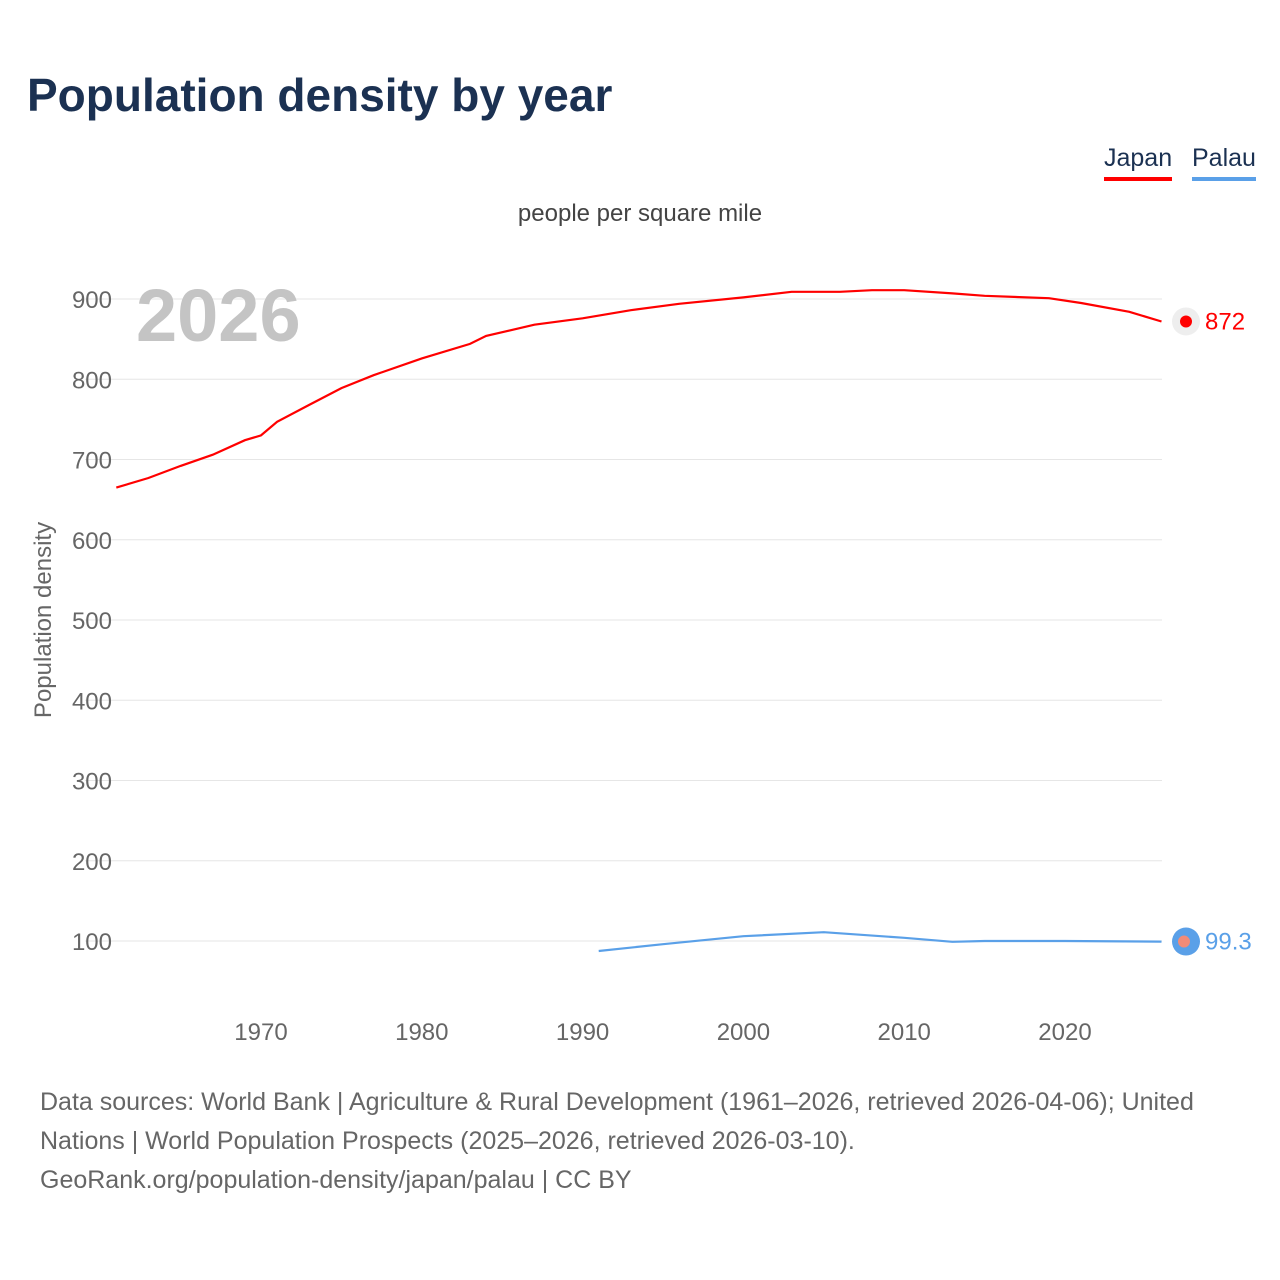 This screenshot has height=1280, width=1280. What do you see at coordinates (1228, 942) in the screenshot?
I see `end-label-palau: 99.3` at bounding box center [1228, 942].